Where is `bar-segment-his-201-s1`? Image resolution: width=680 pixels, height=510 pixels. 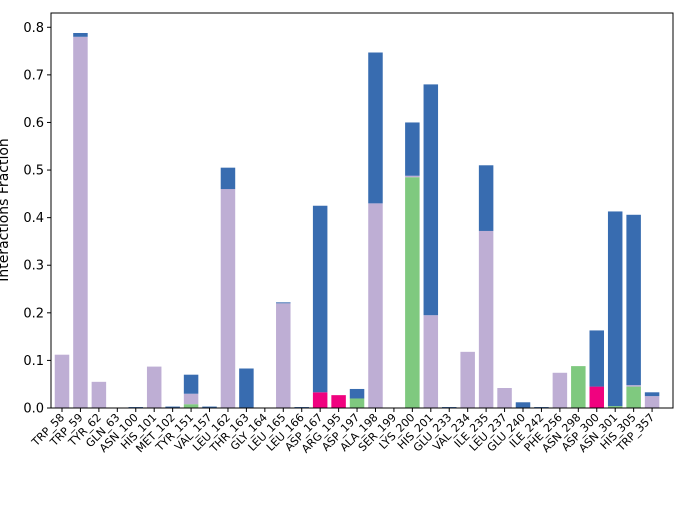
bar-segment-his-201-s1 is located at coordinates (431, 361).